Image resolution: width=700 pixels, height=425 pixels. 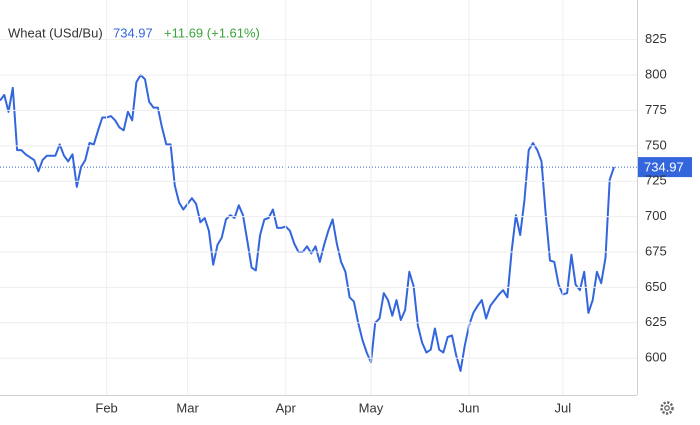 What do you see at coordinates (656, 144) in the screenshot?
I see `y-tick-label: 750` at bounding box center [656, 144].